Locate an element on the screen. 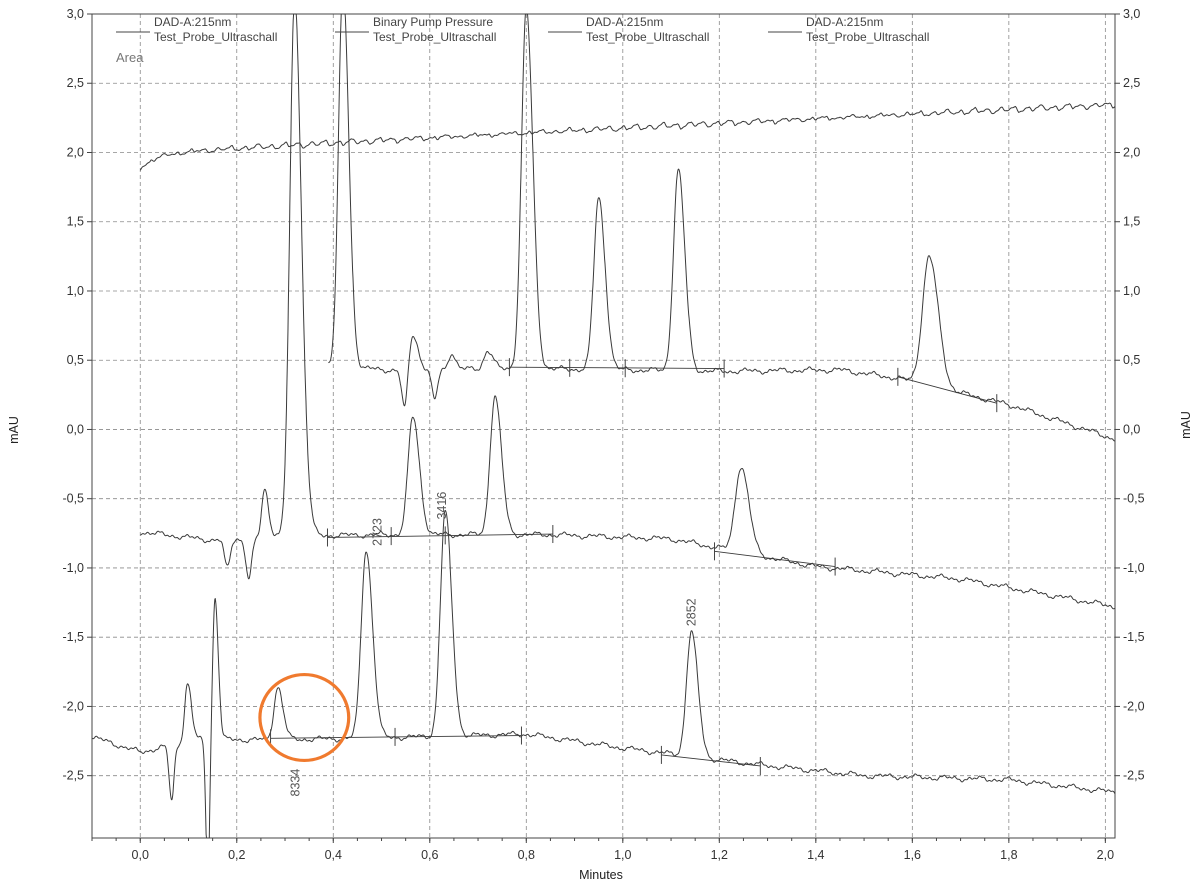 The width and height of the screenshot is (1200, 883). y-tick-label-left: -1,5 is located at coordinates (73, 637).